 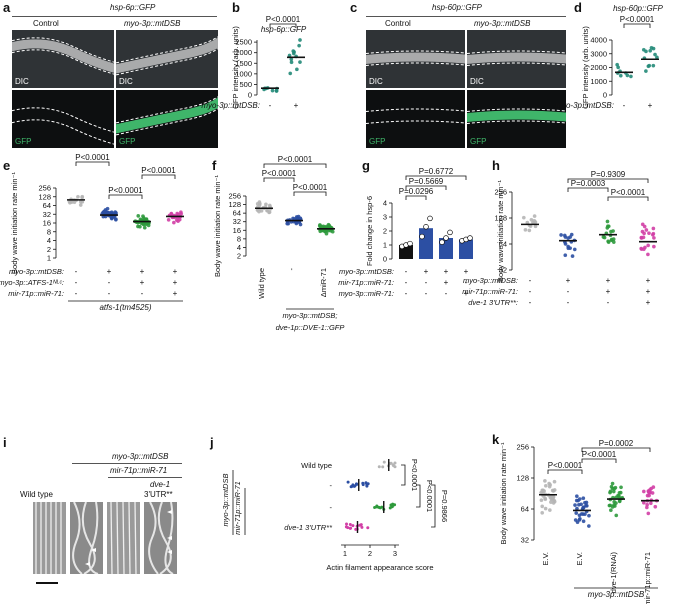 What do you see at coordinates (647, 578) in the screenshot?
I see `x-tick-label: E.V. + mir-71p::miR-71` at bounding box center [647, 578].